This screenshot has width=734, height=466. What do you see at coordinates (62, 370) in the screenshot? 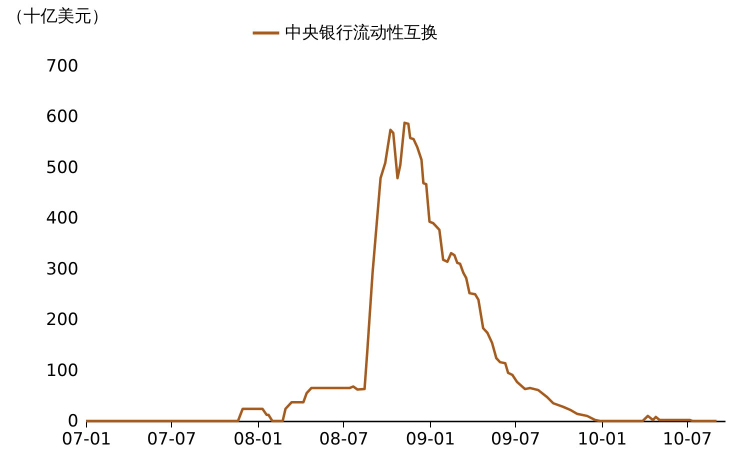
I see `y-tick-label: 100` at bounding box center [62, 370].